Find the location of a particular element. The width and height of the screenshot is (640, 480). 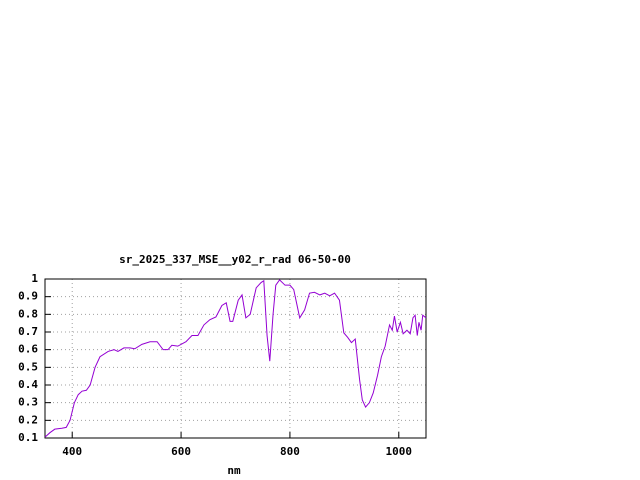

y-tick-label: 0.1 is located at coordinates (28, 437).